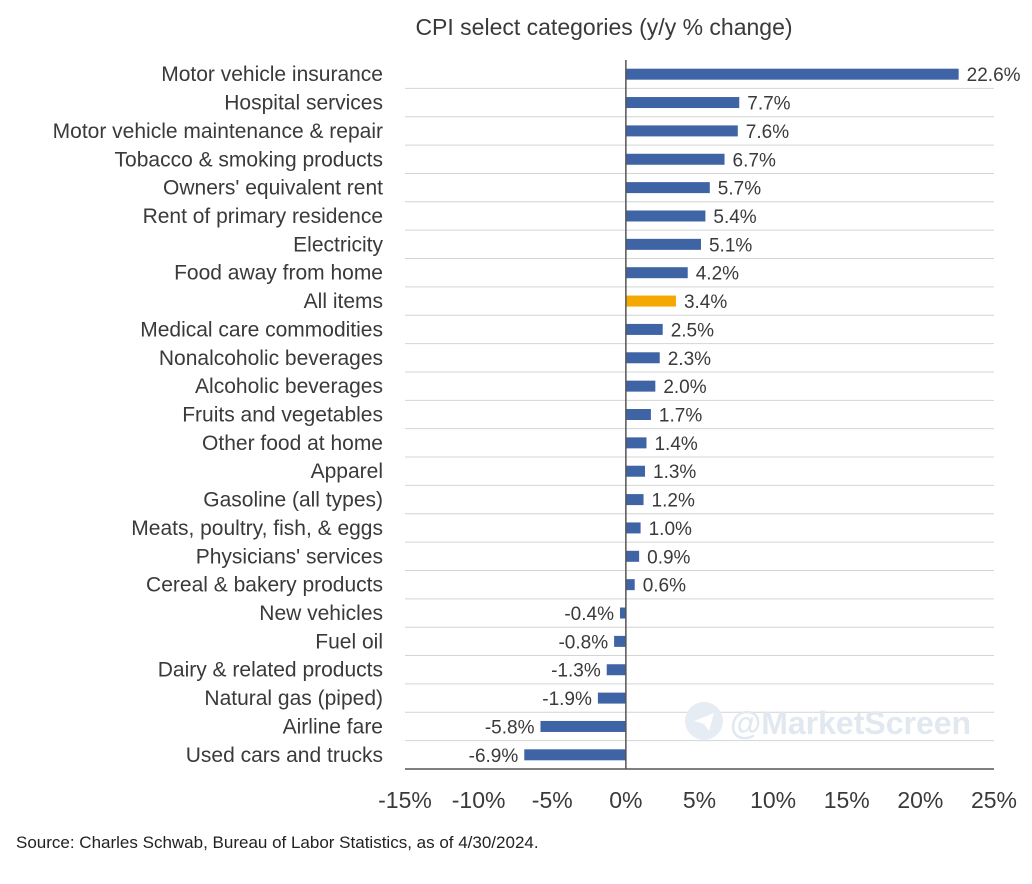  What do you see at coordinates (633, 528) in the screenshot?
I see `bar-meats-poultry-fish-eggs` at bounding box center [633, 528].